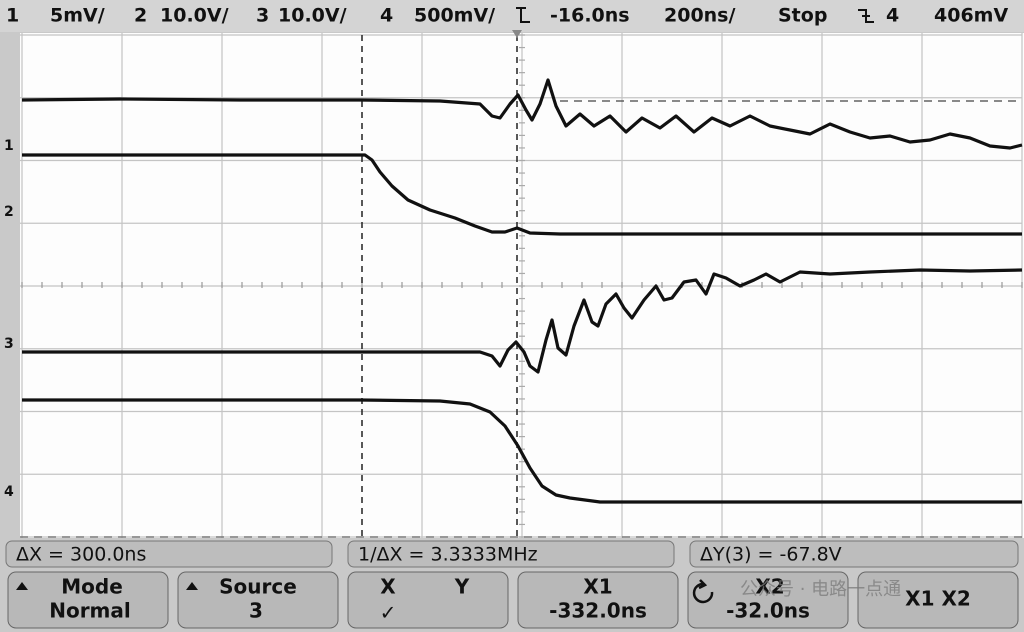 This screenshot has height=632, width=1024. What do you see at coordinates (699, 16) in the screenshot?
I see `timebase: 200ns/` at bounding box center [699, 16].